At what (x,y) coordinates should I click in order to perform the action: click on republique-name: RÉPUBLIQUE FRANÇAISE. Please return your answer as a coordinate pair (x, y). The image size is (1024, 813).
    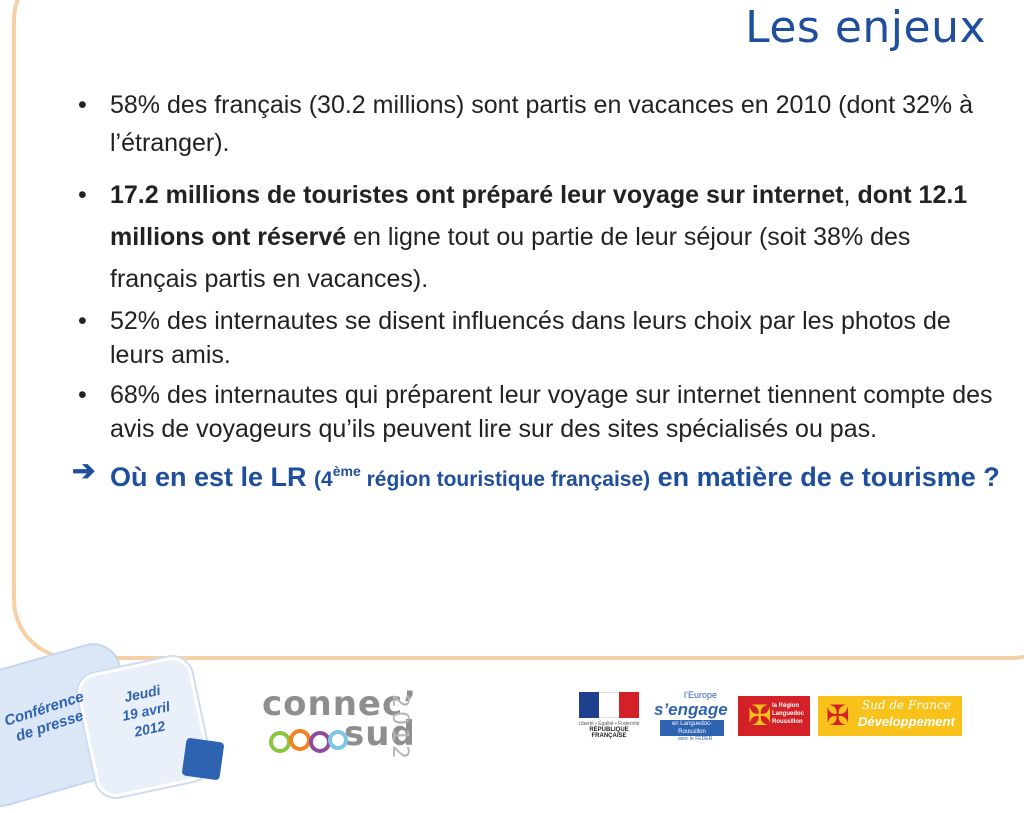
    Looking at the image, I should click on (609, 733).